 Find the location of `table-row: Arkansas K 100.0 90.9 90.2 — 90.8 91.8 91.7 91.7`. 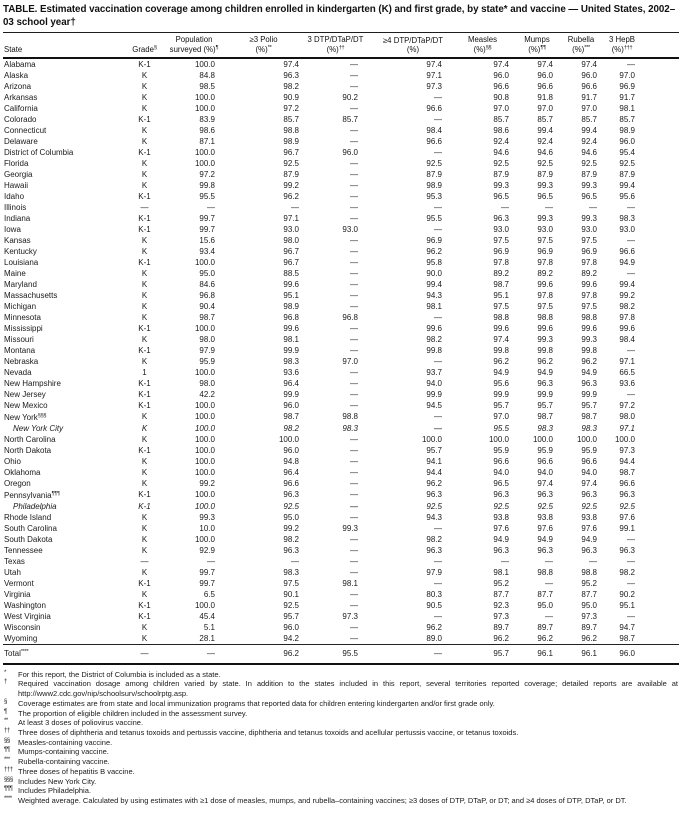

table-row: Arkansas K 100.0 90.9 90.2 — 90.8 91.8 91.7 91.7 is located at coordinates (341, 97).